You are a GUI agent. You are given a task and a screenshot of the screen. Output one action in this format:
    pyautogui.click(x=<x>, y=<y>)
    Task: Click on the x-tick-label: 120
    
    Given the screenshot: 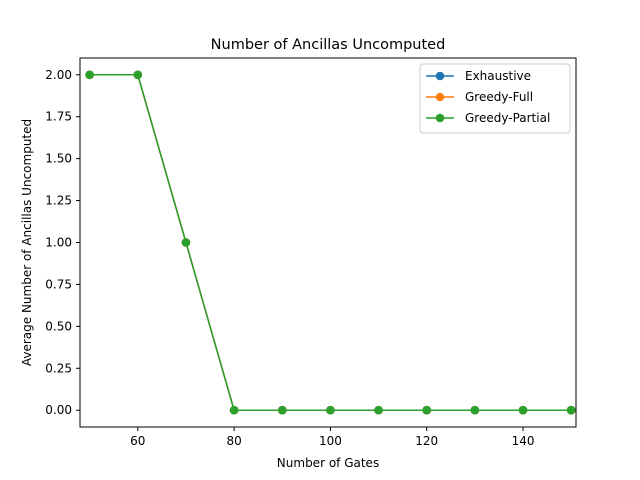 What is the action you would take?
    pyautogui.click(x=426, y=441)
    